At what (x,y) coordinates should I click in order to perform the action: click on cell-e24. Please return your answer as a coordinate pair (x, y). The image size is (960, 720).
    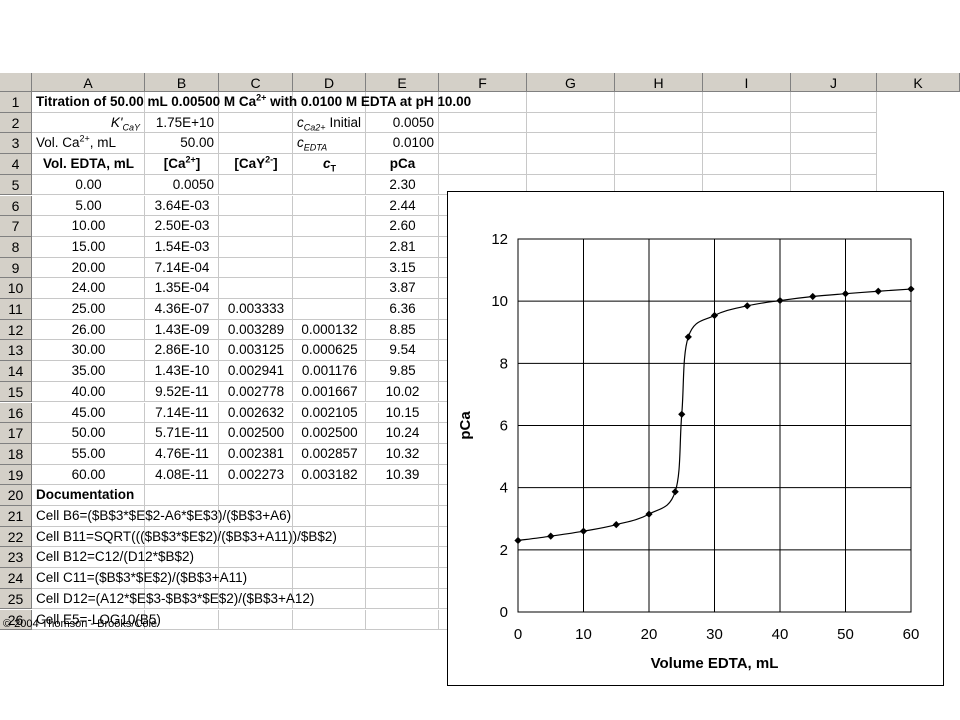
    Looking at the image, I should click on (402, 578).